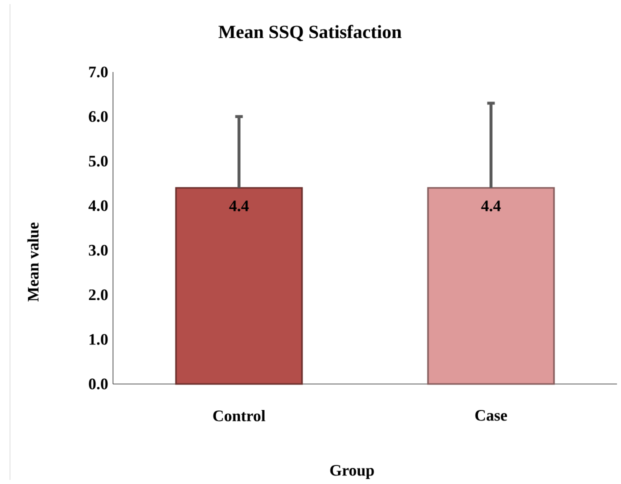 This screenshot has height=484, width=621. Describe the element at coordinates (98, 206) in the screenshot. I see `y-tick-label: 4.0` at that location.